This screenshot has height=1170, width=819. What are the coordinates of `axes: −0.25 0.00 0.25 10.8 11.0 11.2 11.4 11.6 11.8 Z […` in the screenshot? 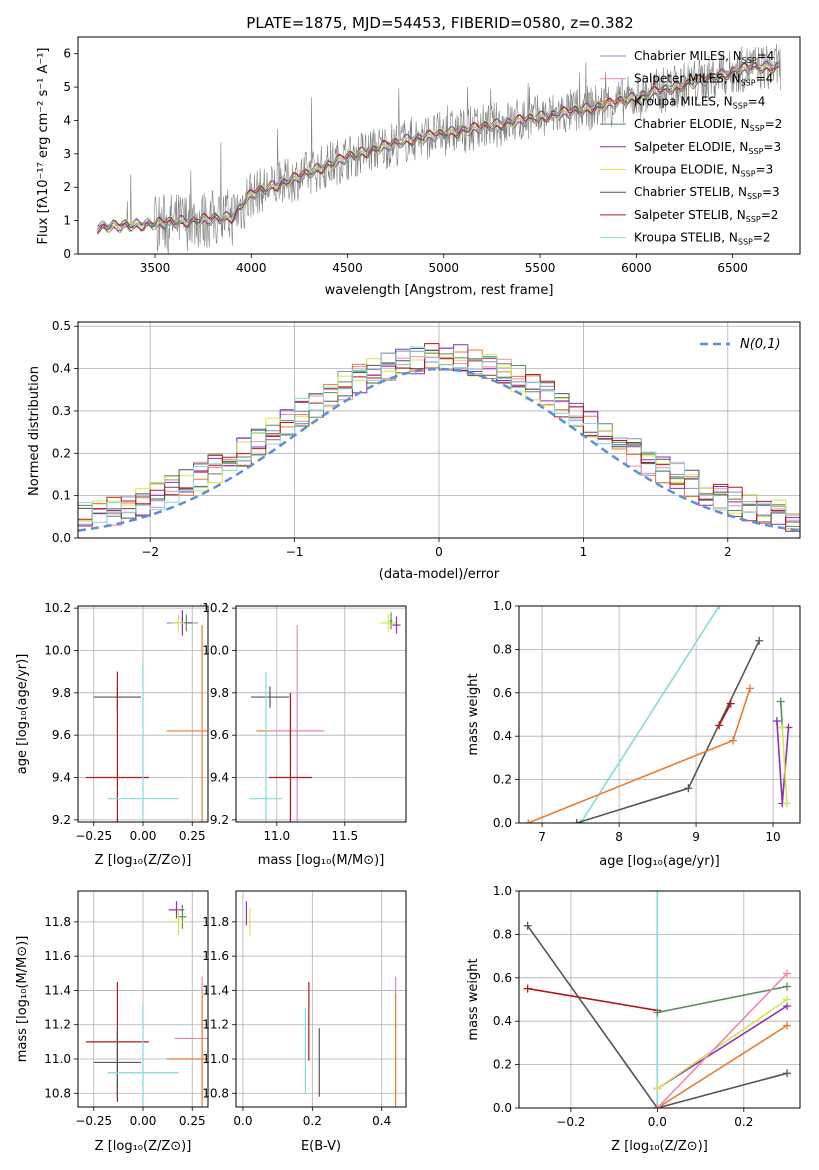 It's located at (112, 1022).